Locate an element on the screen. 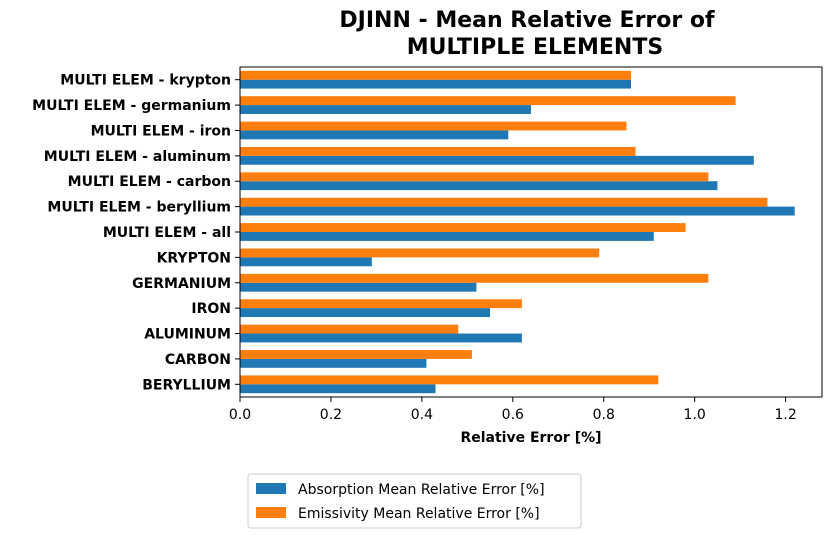 The width and height of the screenshot is (831, 537). chart-title-line-1: DJINN - Mean Relative Error of is located at coordinates (527, 20).